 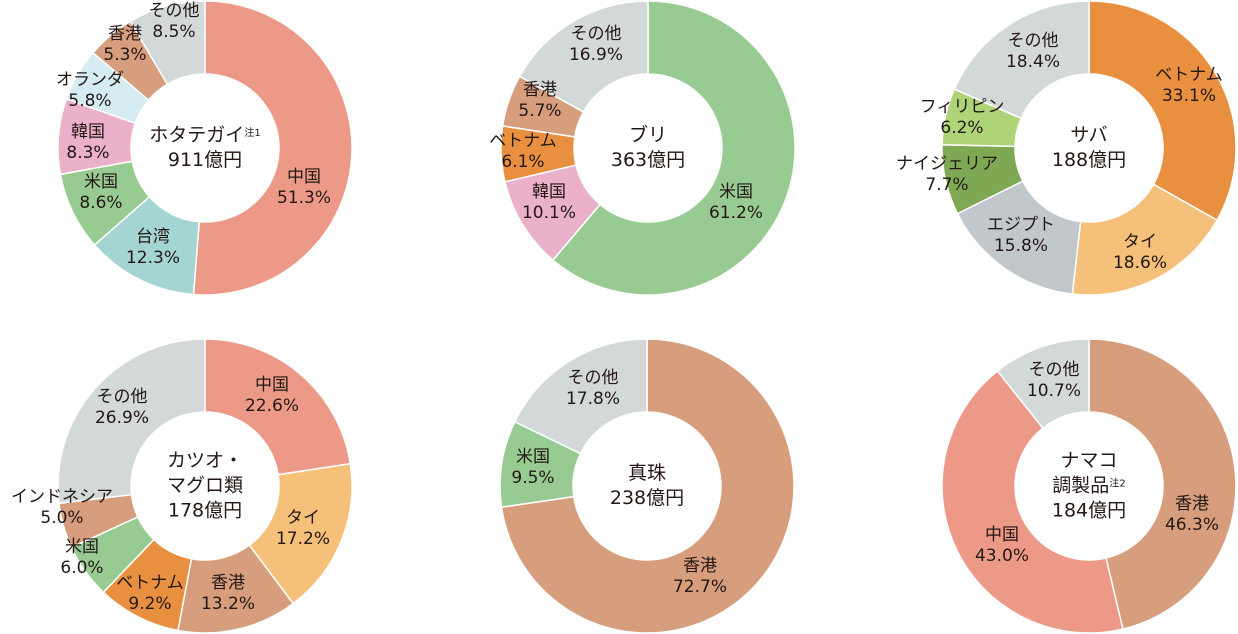 I want to click on donut-total: 184億円, so click(x=1089, y=510).